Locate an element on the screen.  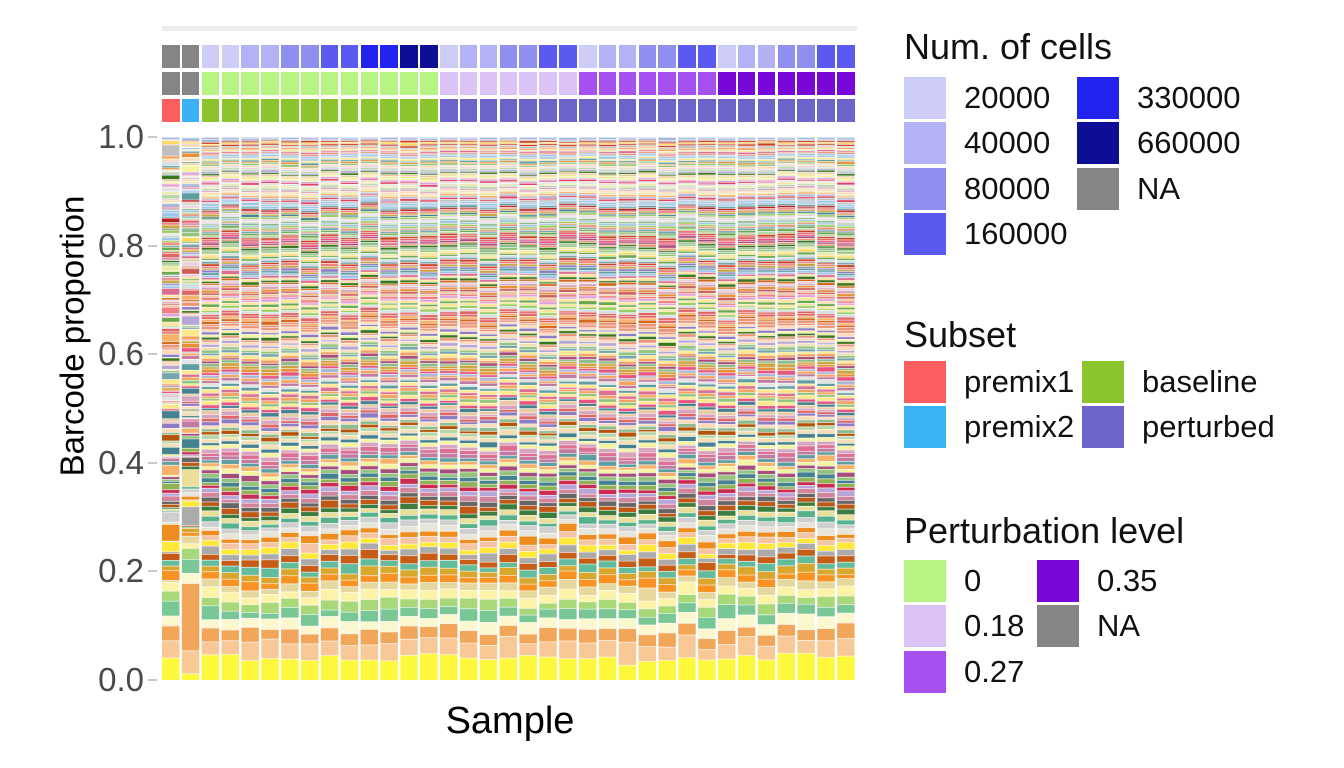
y-tick-label: 0.8 is located at coordinates (121, 245).